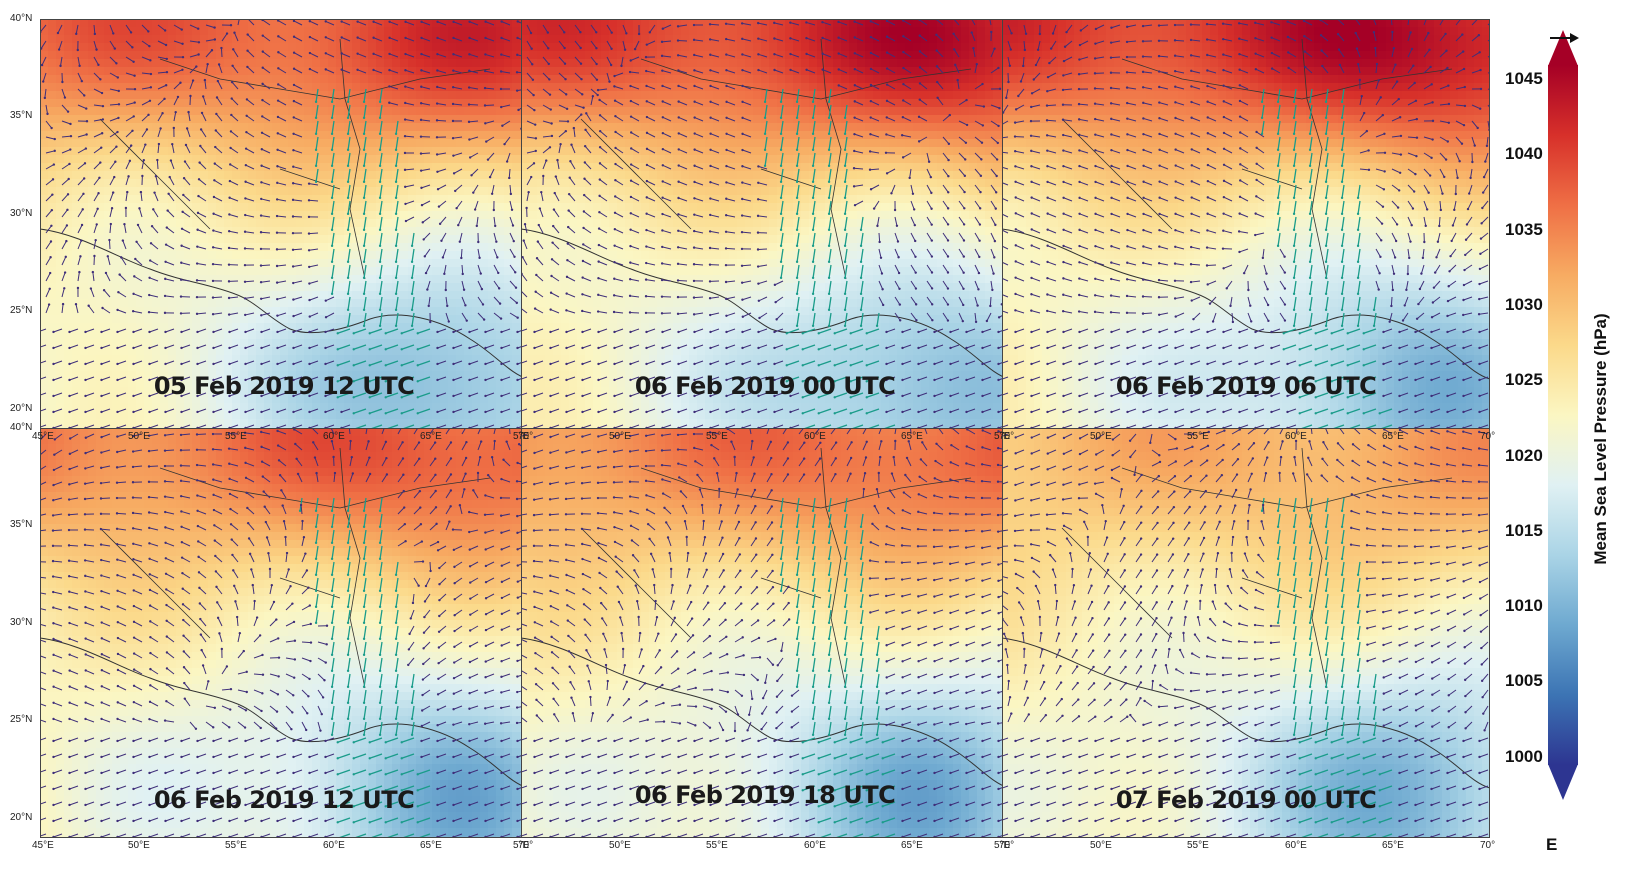 This screenshot has width=1641, height=882. I want to click on colorbar-tick-label: 1025, so click(1524, 380).